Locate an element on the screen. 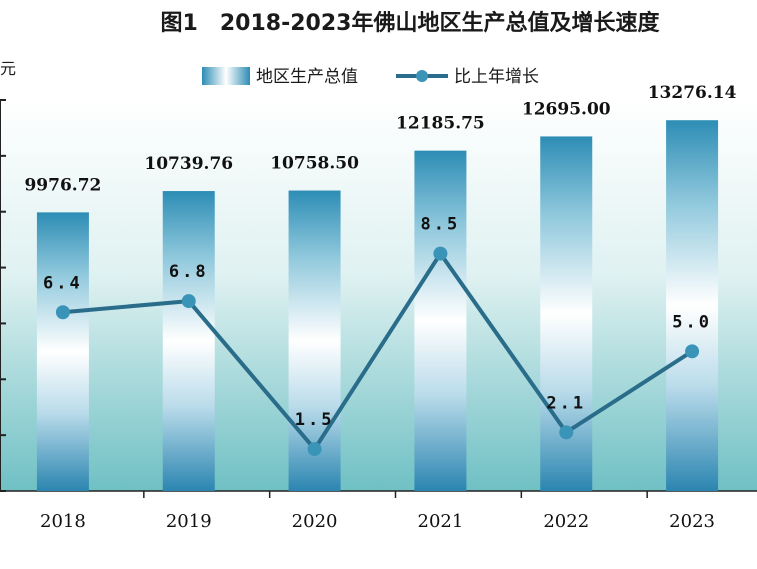 Image resolution: width=757 pixels, height=569 pixels. bar-value-label-2019: 10739.76 is located at coordinates (188, 164).